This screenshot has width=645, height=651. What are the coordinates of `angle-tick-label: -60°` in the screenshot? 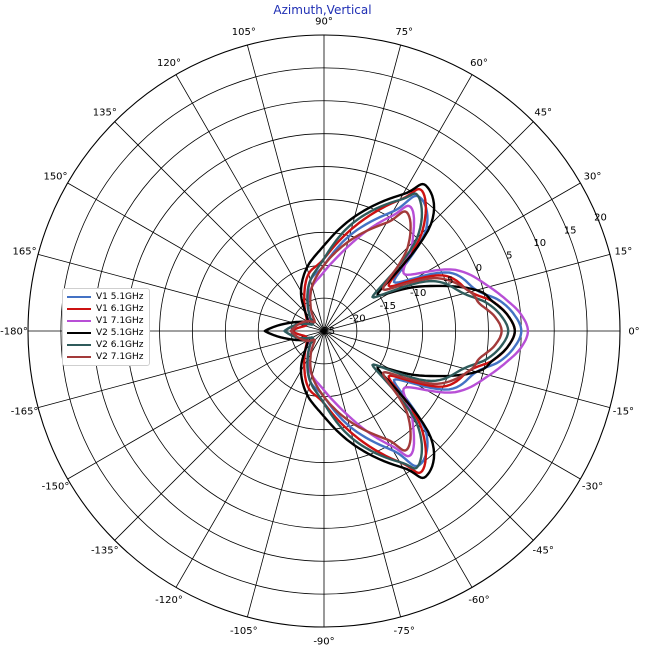 It's located at (478, 600).